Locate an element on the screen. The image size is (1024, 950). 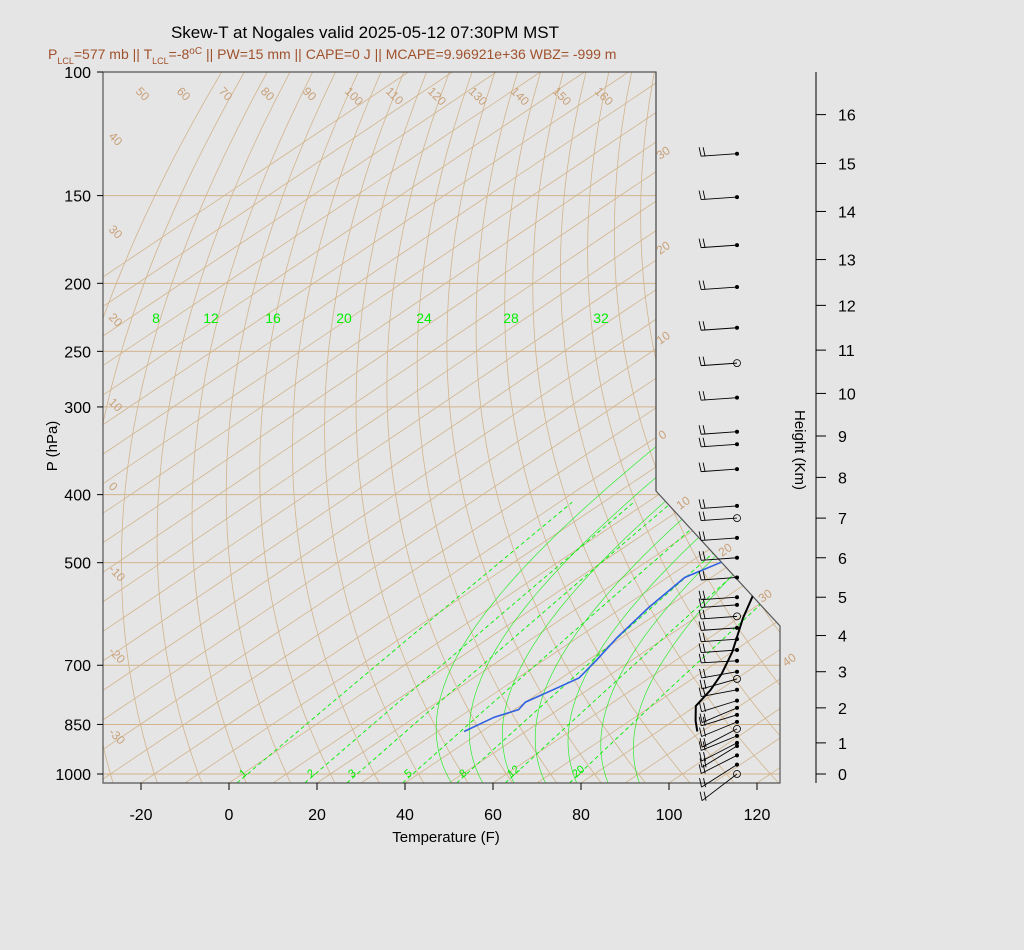
isotherm-label-top: 100 is located at coordinates (354, 96).